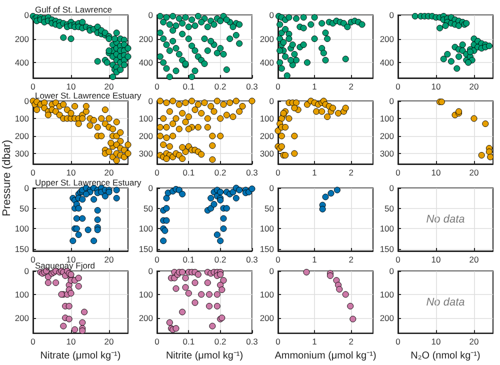 Image resolution: width=500 pixels, height=365 pixels. Describe the element at coordinates (351, 173) in the screenshot. I see `x-tick-label: 2` at that location.